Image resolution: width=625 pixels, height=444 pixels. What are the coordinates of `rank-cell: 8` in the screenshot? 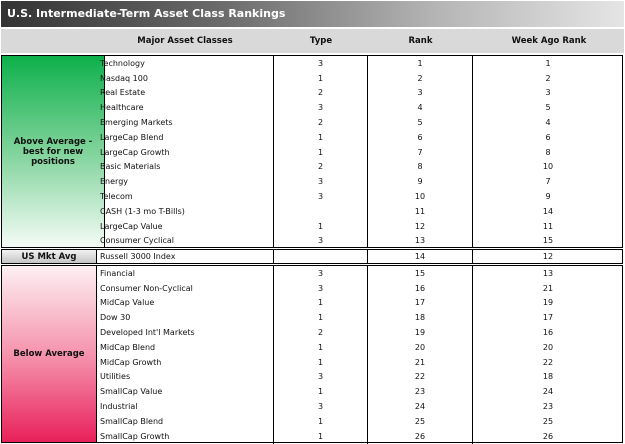 It's located at (420, 167).